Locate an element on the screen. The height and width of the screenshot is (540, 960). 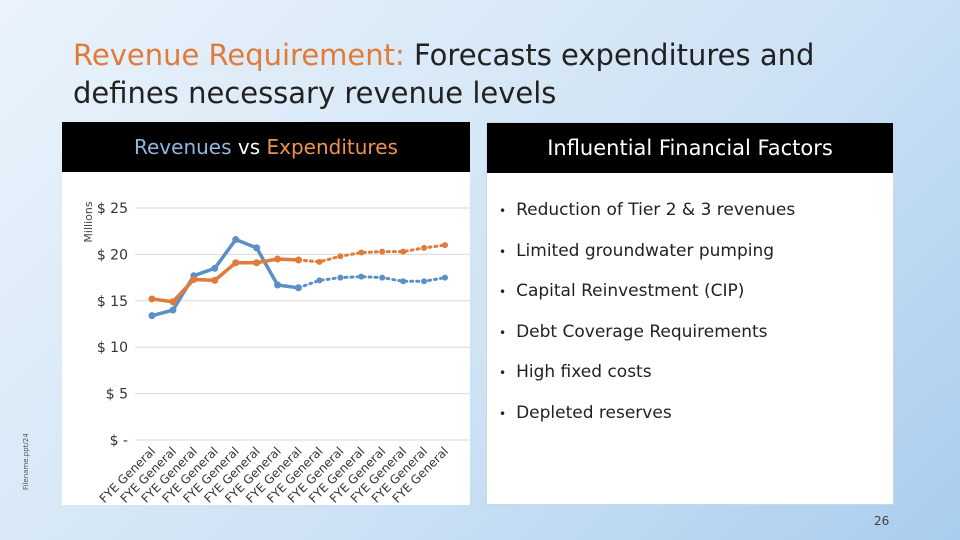
factor-item: Reduction of Tier 2 & 3 revenues is located at coordinates (647, 210).